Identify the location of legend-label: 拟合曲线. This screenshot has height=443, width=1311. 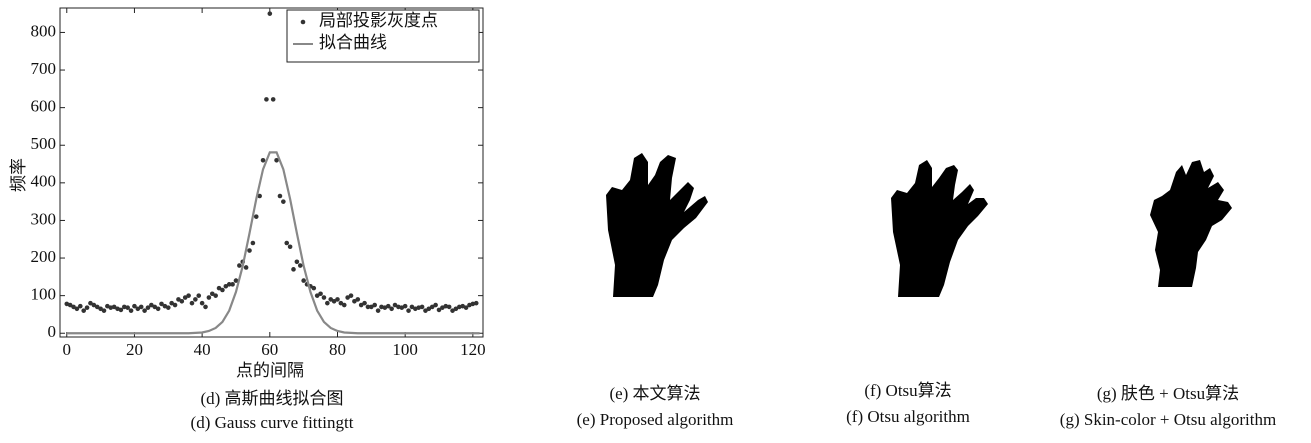
(353, 42).